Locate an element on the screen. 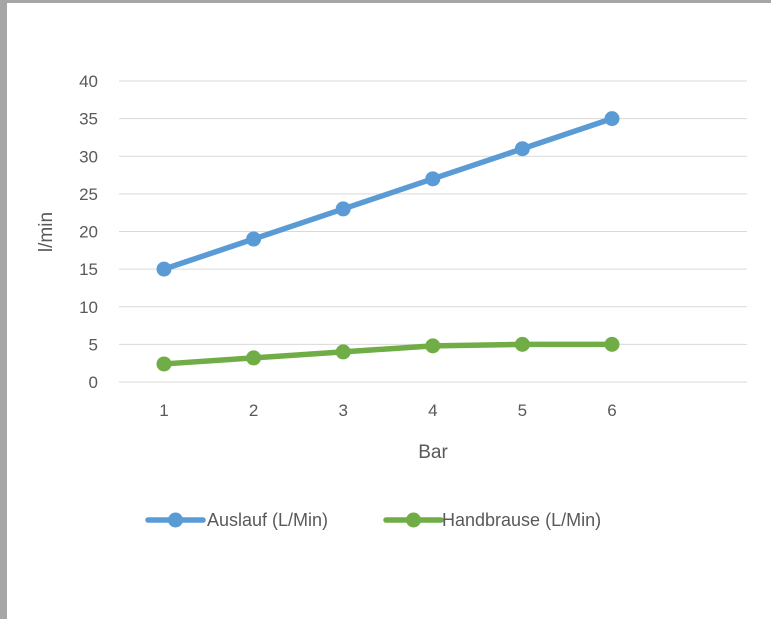 Image resolution: width=771 pixels, height=619 pixels. legend: Auslauf (L/Min) Handbrause (L/Min) is located at coordinates (373, 520).